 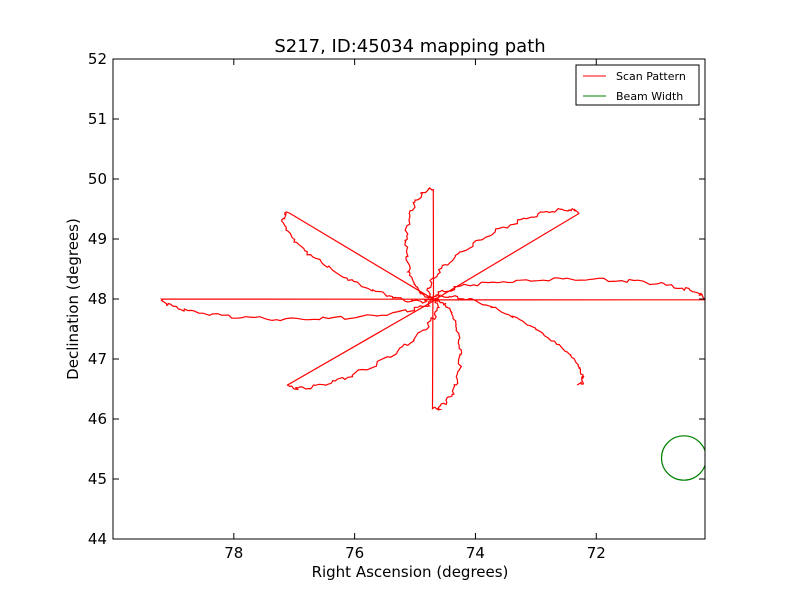 I want to click on y-tick-label: 50, so click(x=97, y=179).